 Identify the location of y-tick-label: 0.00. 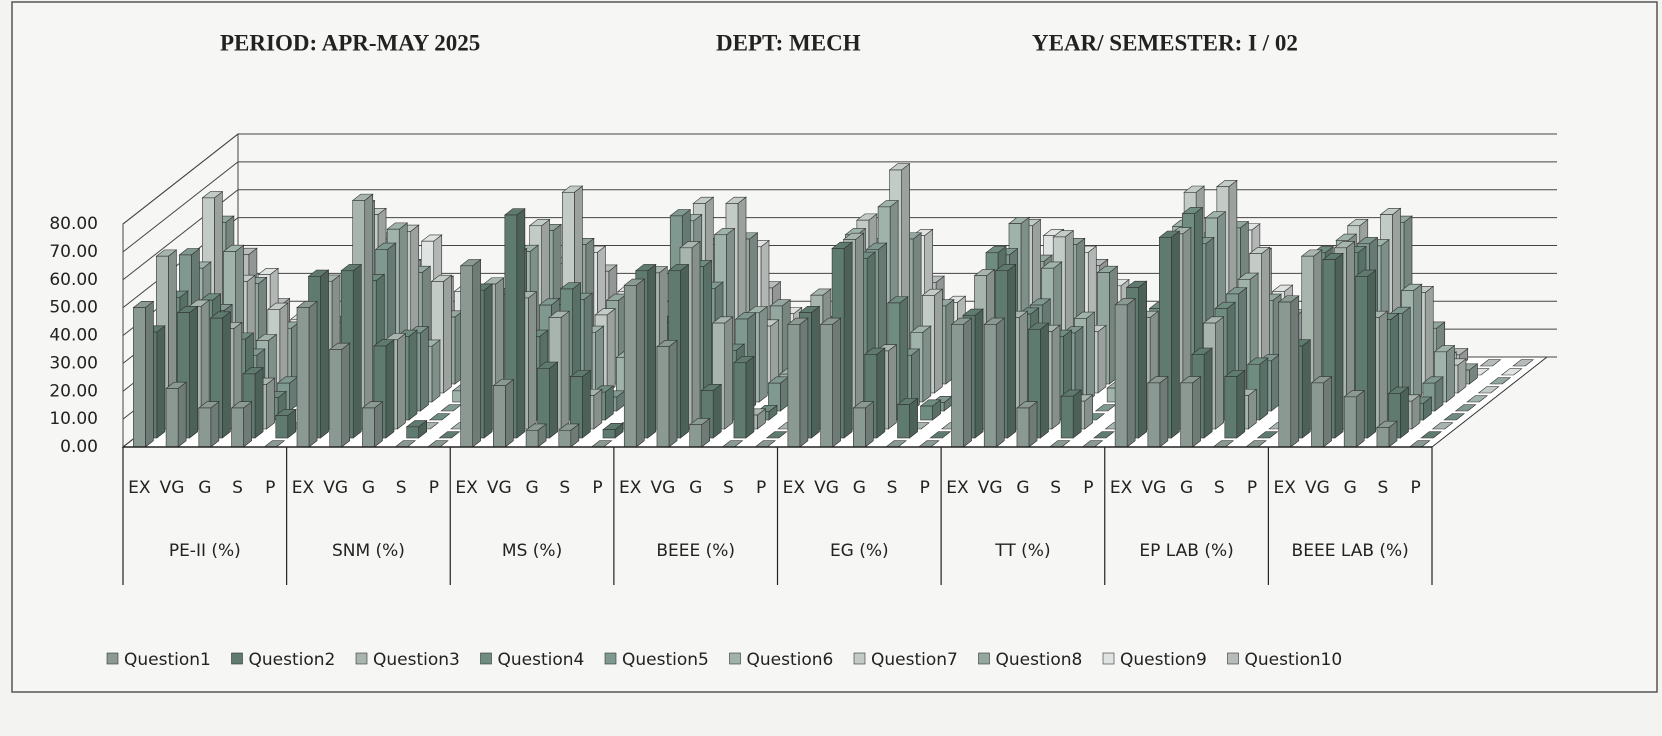
(79, 447).